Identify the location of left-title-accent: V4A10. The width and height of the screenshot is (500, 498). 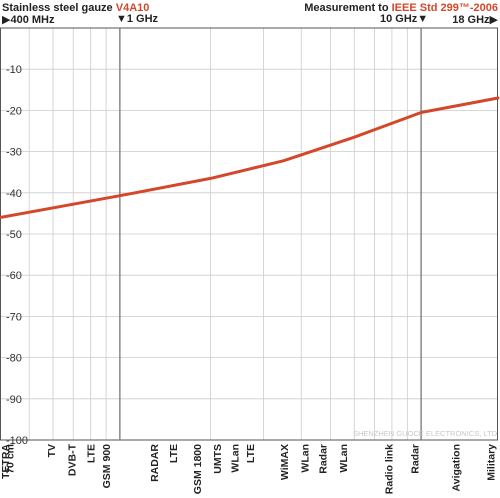
(132, 8).